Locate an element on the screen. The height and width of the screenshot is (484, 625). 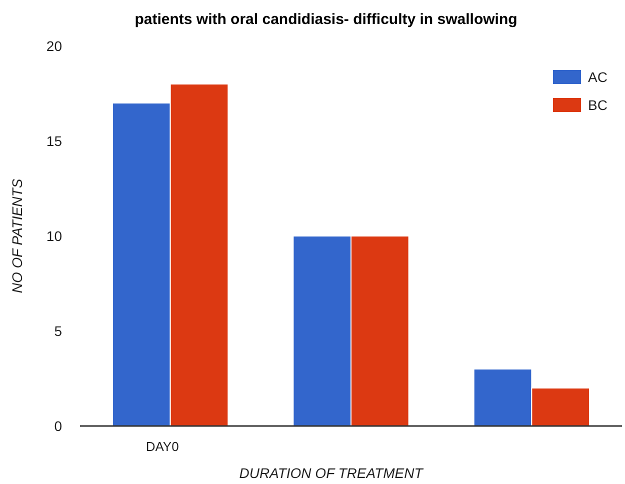
y-tick-label: 5 is located at coordinates (58, 331).